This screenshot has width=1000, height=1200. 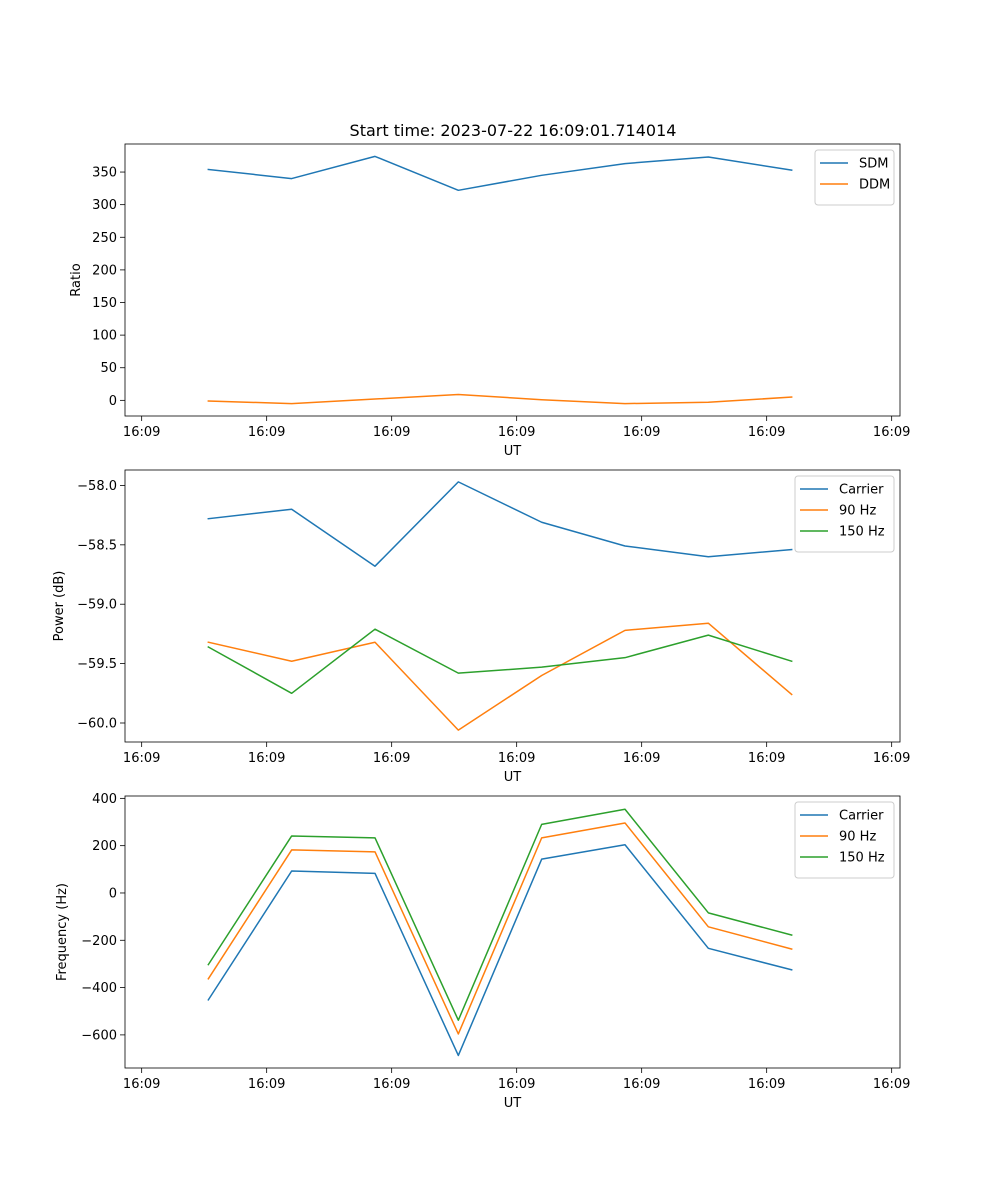 What do you see at coordinates (97, 545) in the screenshot?
I see `y-tick-label: −58.5` at bounding box center [97, 545].